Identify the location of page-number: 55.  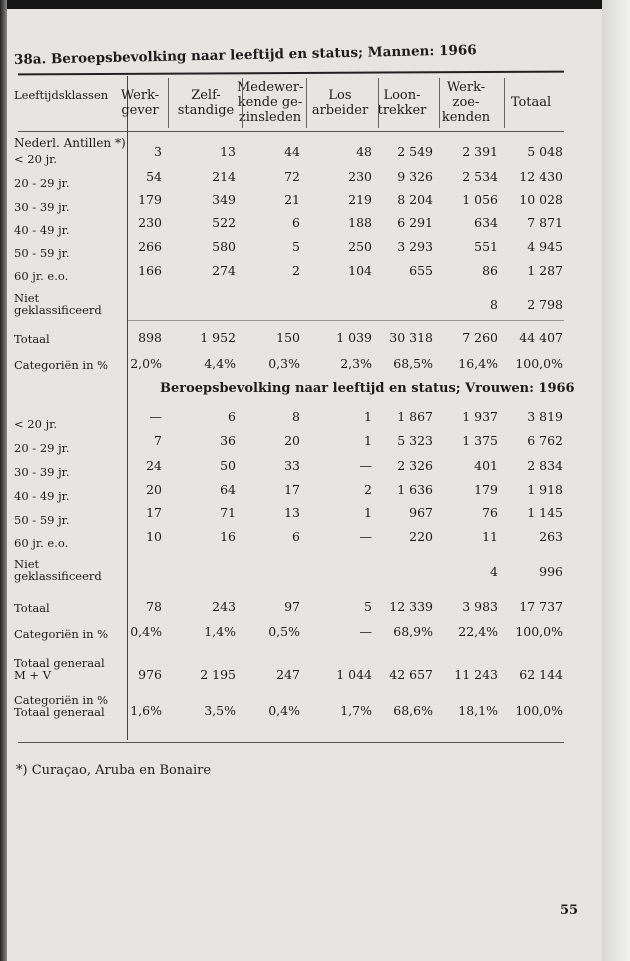
(569, 910).